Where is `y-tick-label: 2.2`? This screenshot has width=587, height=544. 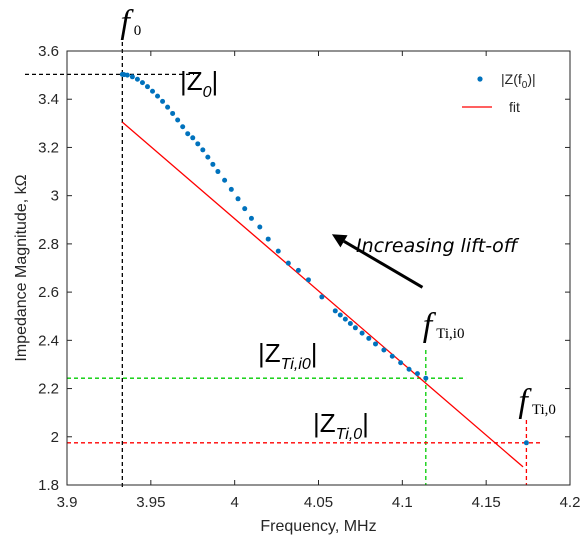 y-tick-label: 2.2 is located at coordinates (48, 389).